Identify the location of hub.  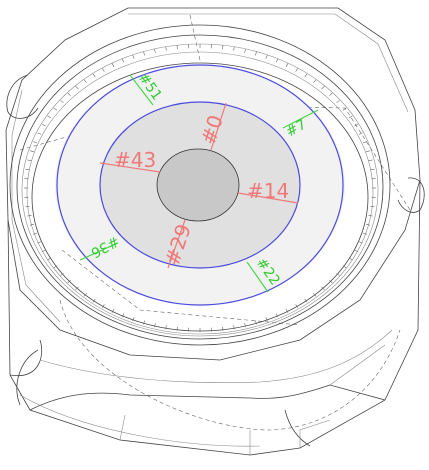
(198, 185).